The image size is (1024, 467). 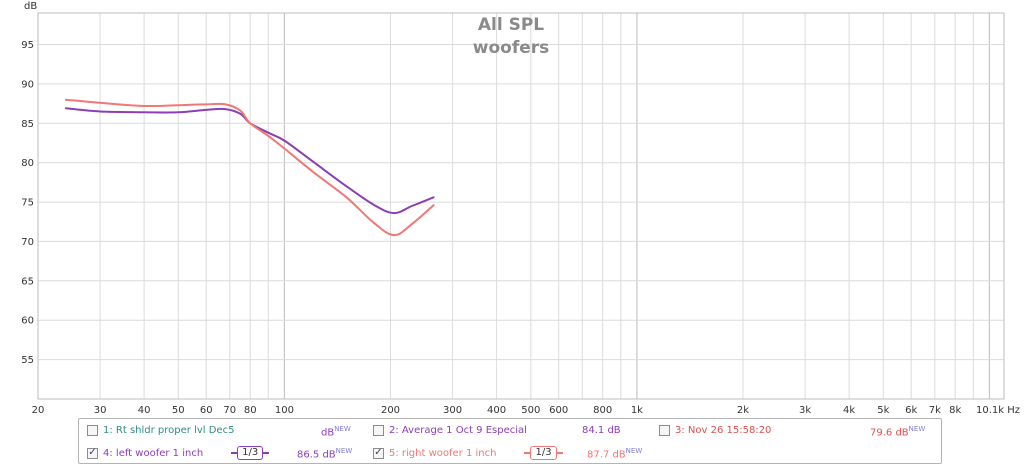 What do you see at coordinates (443, 453) in the screenshot?
I see `legend-label-5: 5: right woofer 1 inch` at bounding box center [443, 453].